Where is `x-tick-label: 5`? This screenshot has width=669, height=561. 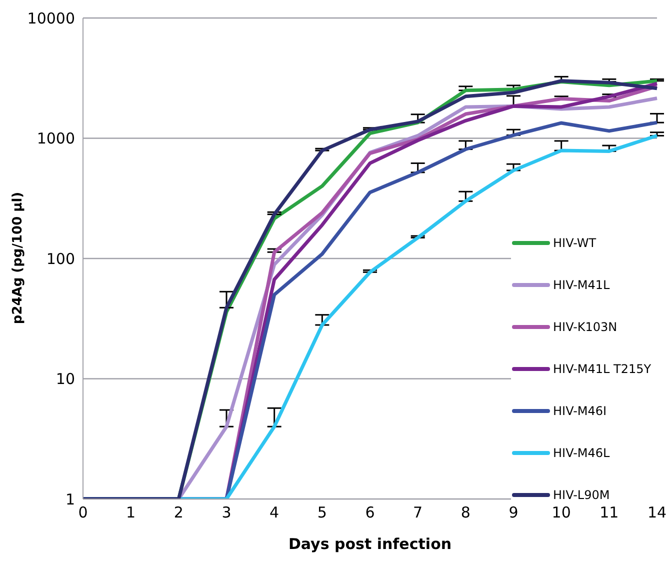
x-tick-label: 5 is located at coordinates (322, 513).